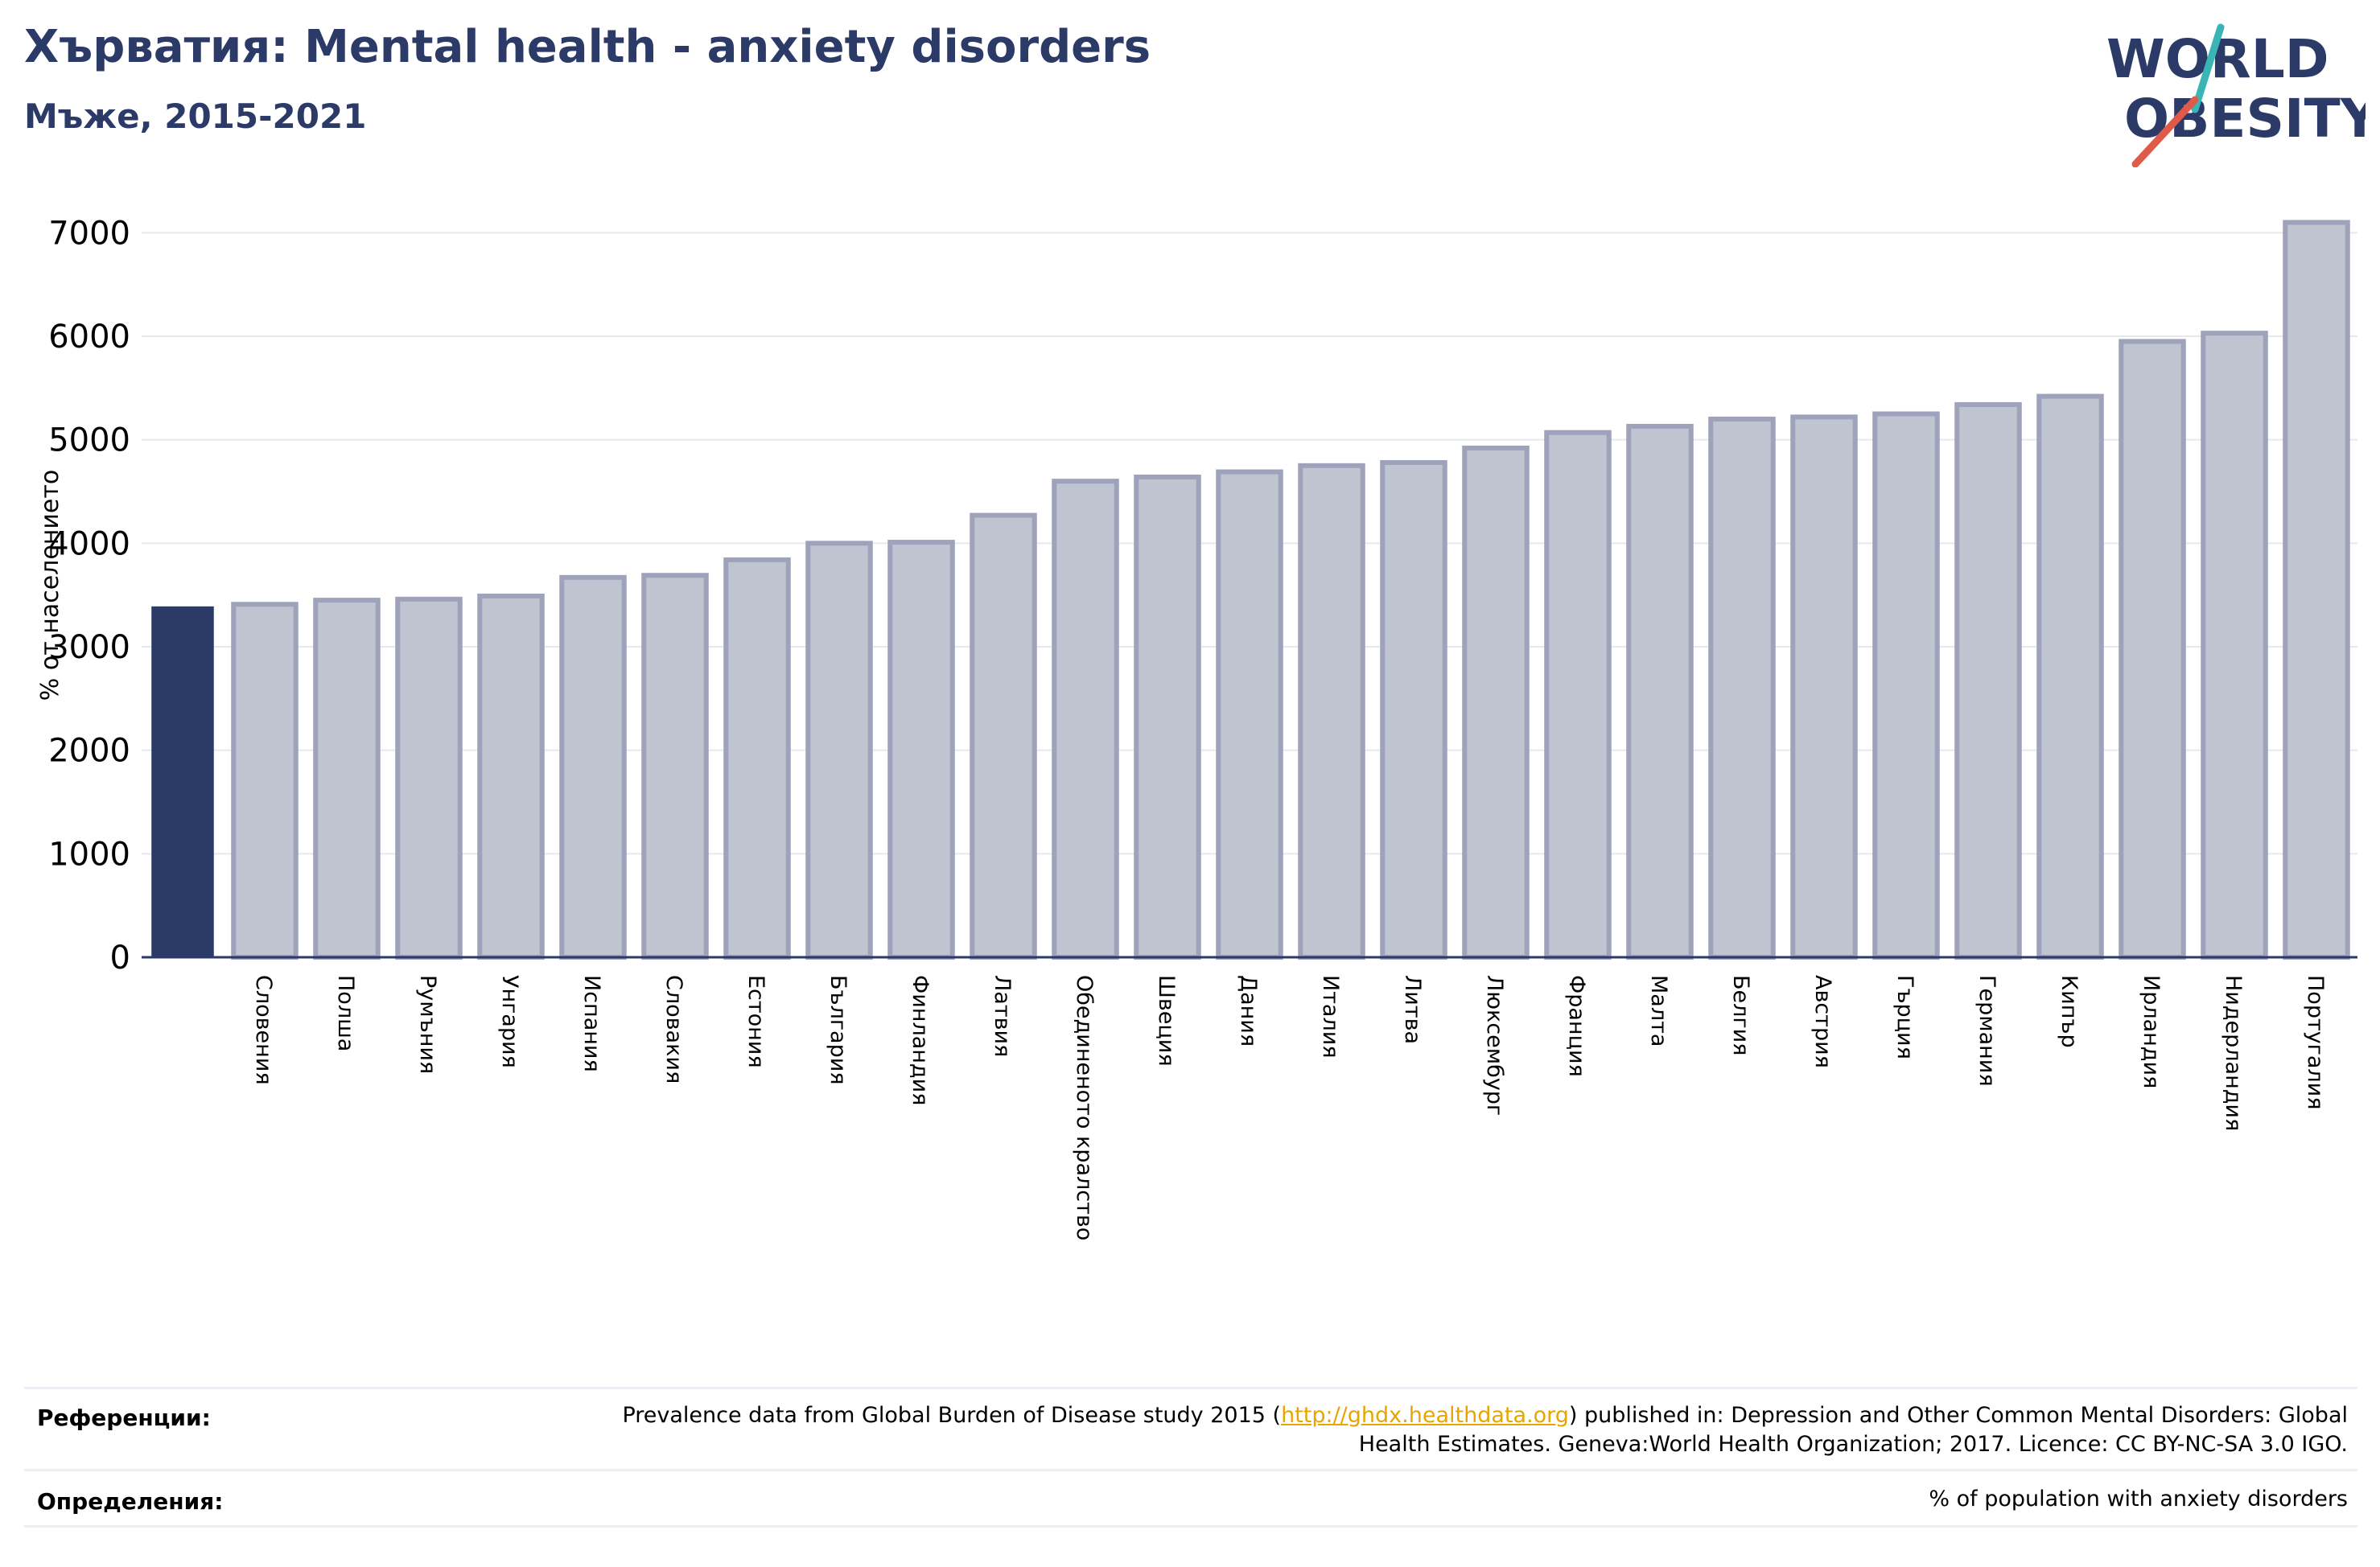 The image size is (2380, 1567). Describe the element at coordinates (1658, 1011) in the screenshot. I see `x-tick-label-18: Малта` at that location.